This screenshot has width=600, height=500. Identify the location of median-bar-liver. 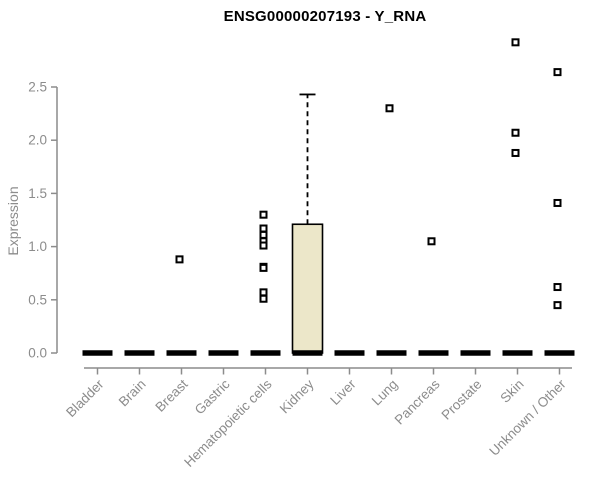
(349, 353).